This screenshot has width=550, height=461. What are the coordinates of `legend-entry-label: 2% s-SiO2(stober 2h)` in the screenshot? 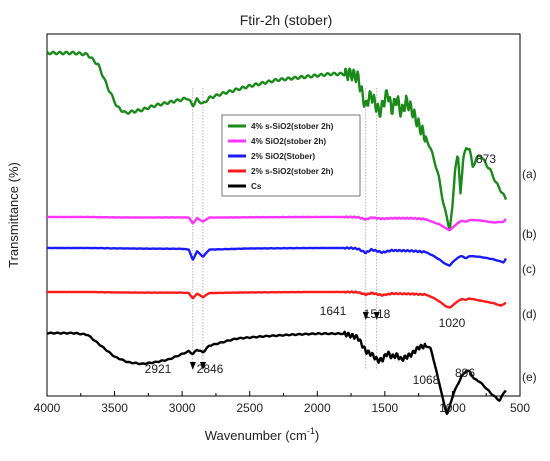 It's located at (292, 171).